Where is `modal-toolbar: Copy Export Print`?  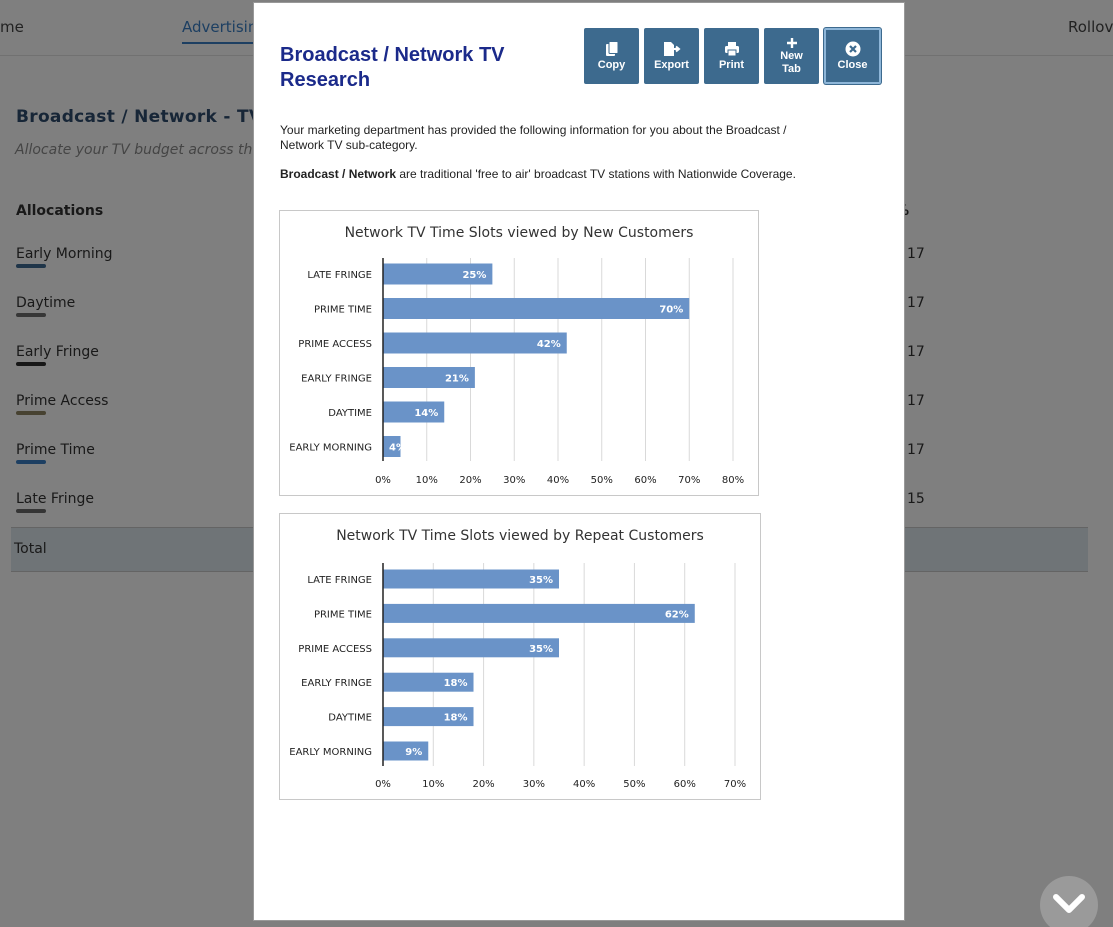
modal-toolbar: Copy Export Print is located at coordinates (735, 56).